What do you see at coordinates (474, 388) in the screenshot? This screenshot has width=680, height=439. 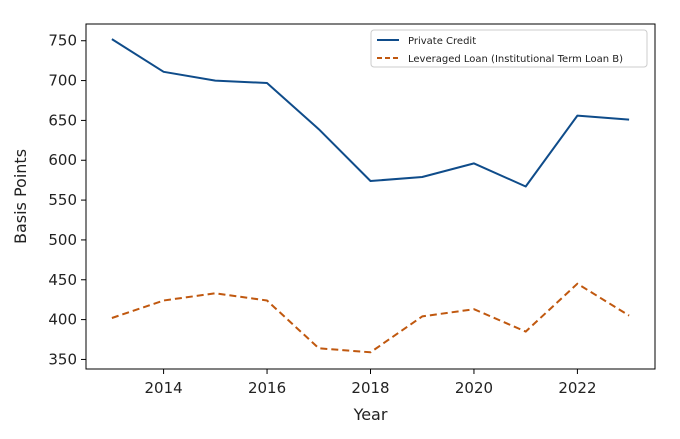 I see `x-tick-label: 2020` at bounding box center [474, 388].